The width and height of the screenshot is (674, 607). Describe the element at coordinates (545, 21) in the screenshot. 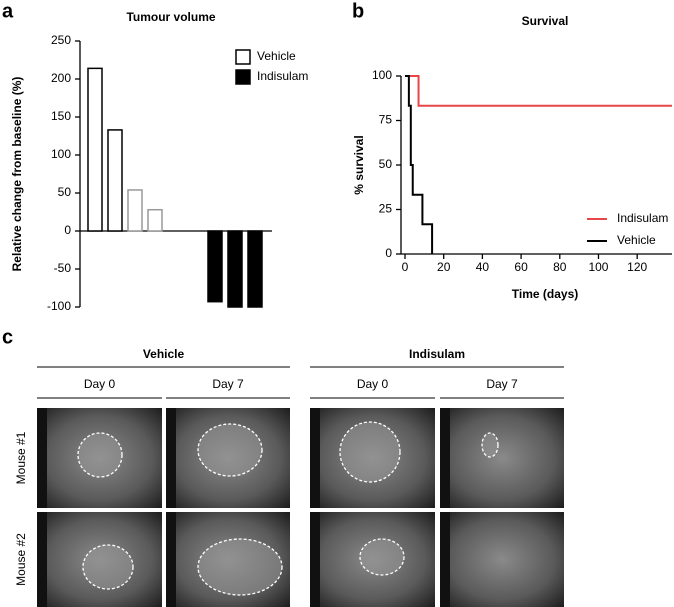

I see `chart-title: Survival` at that location.